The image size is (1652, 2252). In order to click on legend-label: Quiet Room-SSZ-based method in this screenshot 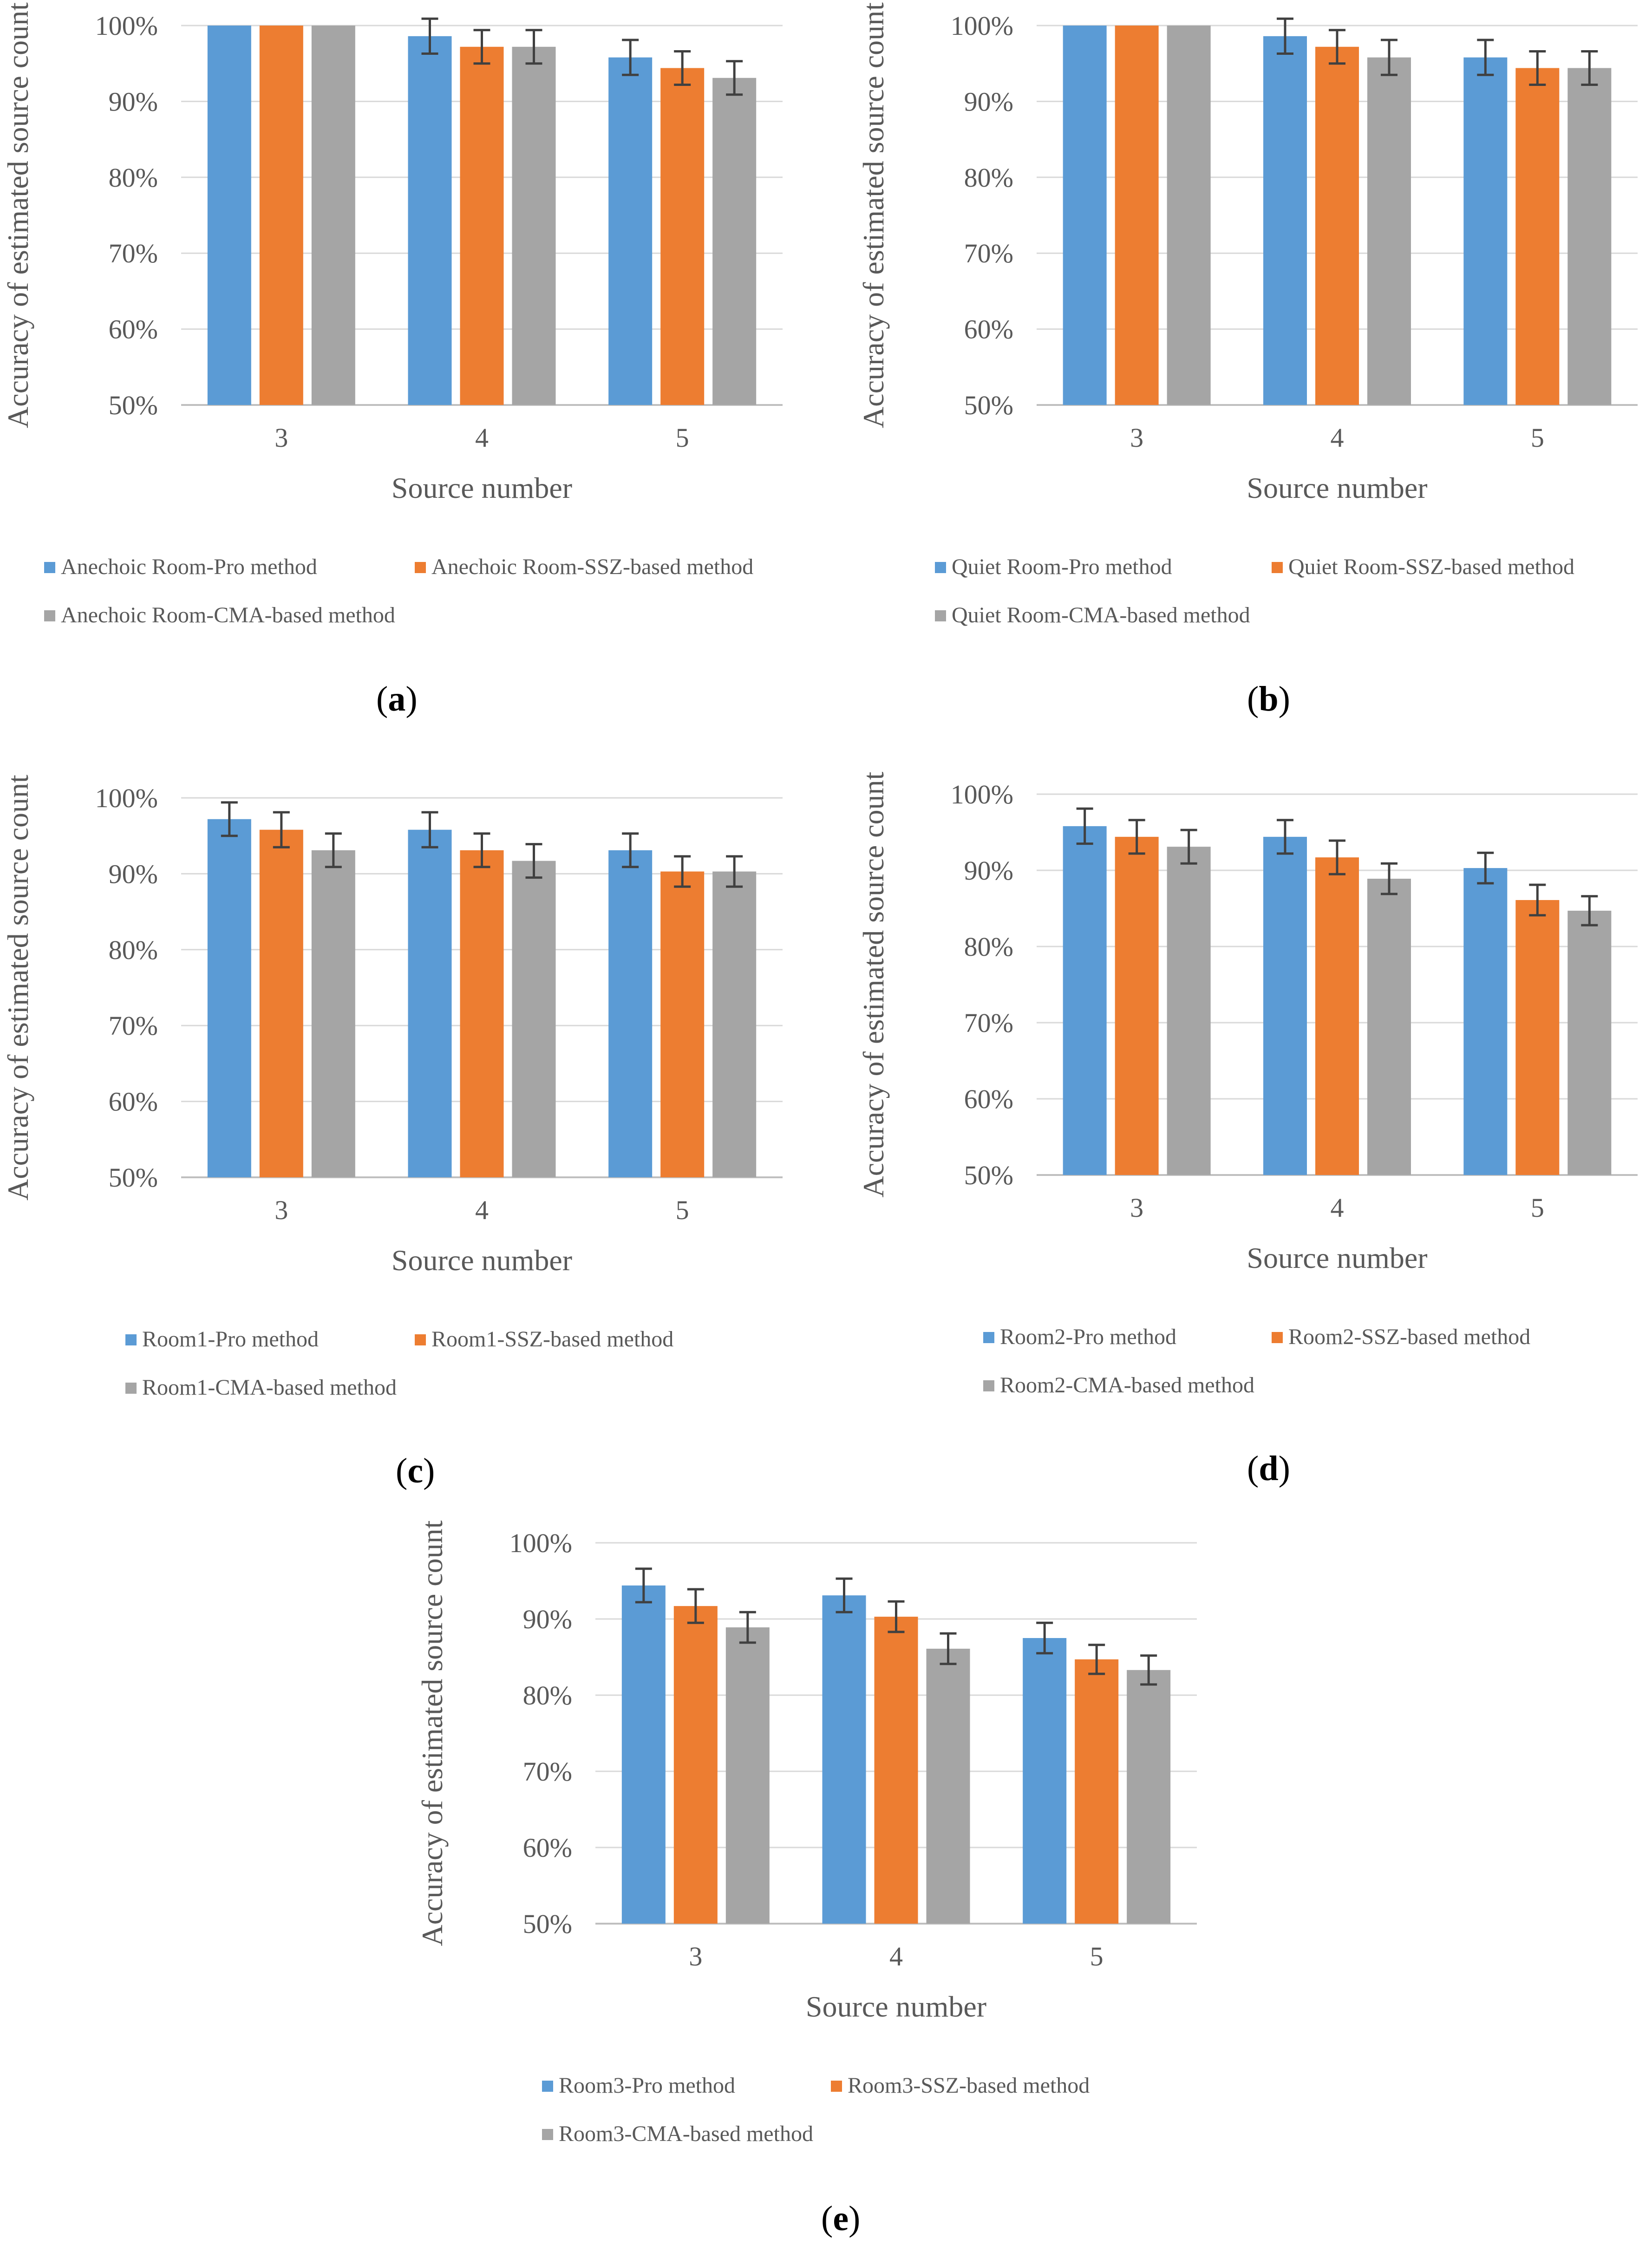, I will do `click(1431, 567)`.